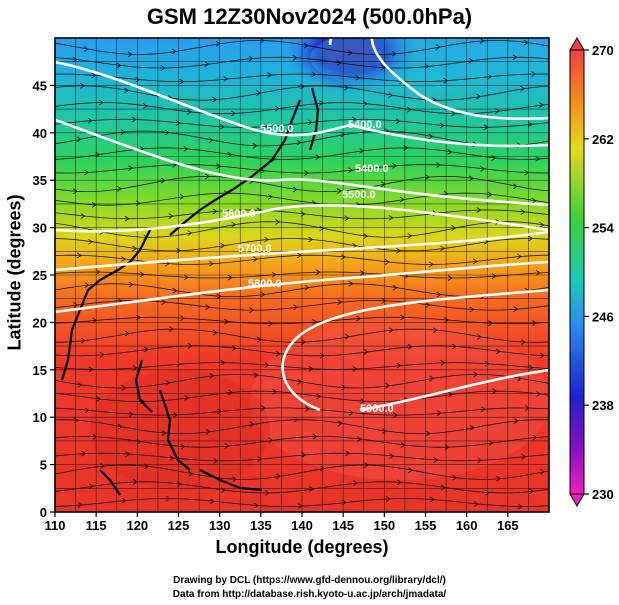 This screenshot has width=619, height=605. I want to click on x-tick-label: 125, so click(179, 525).